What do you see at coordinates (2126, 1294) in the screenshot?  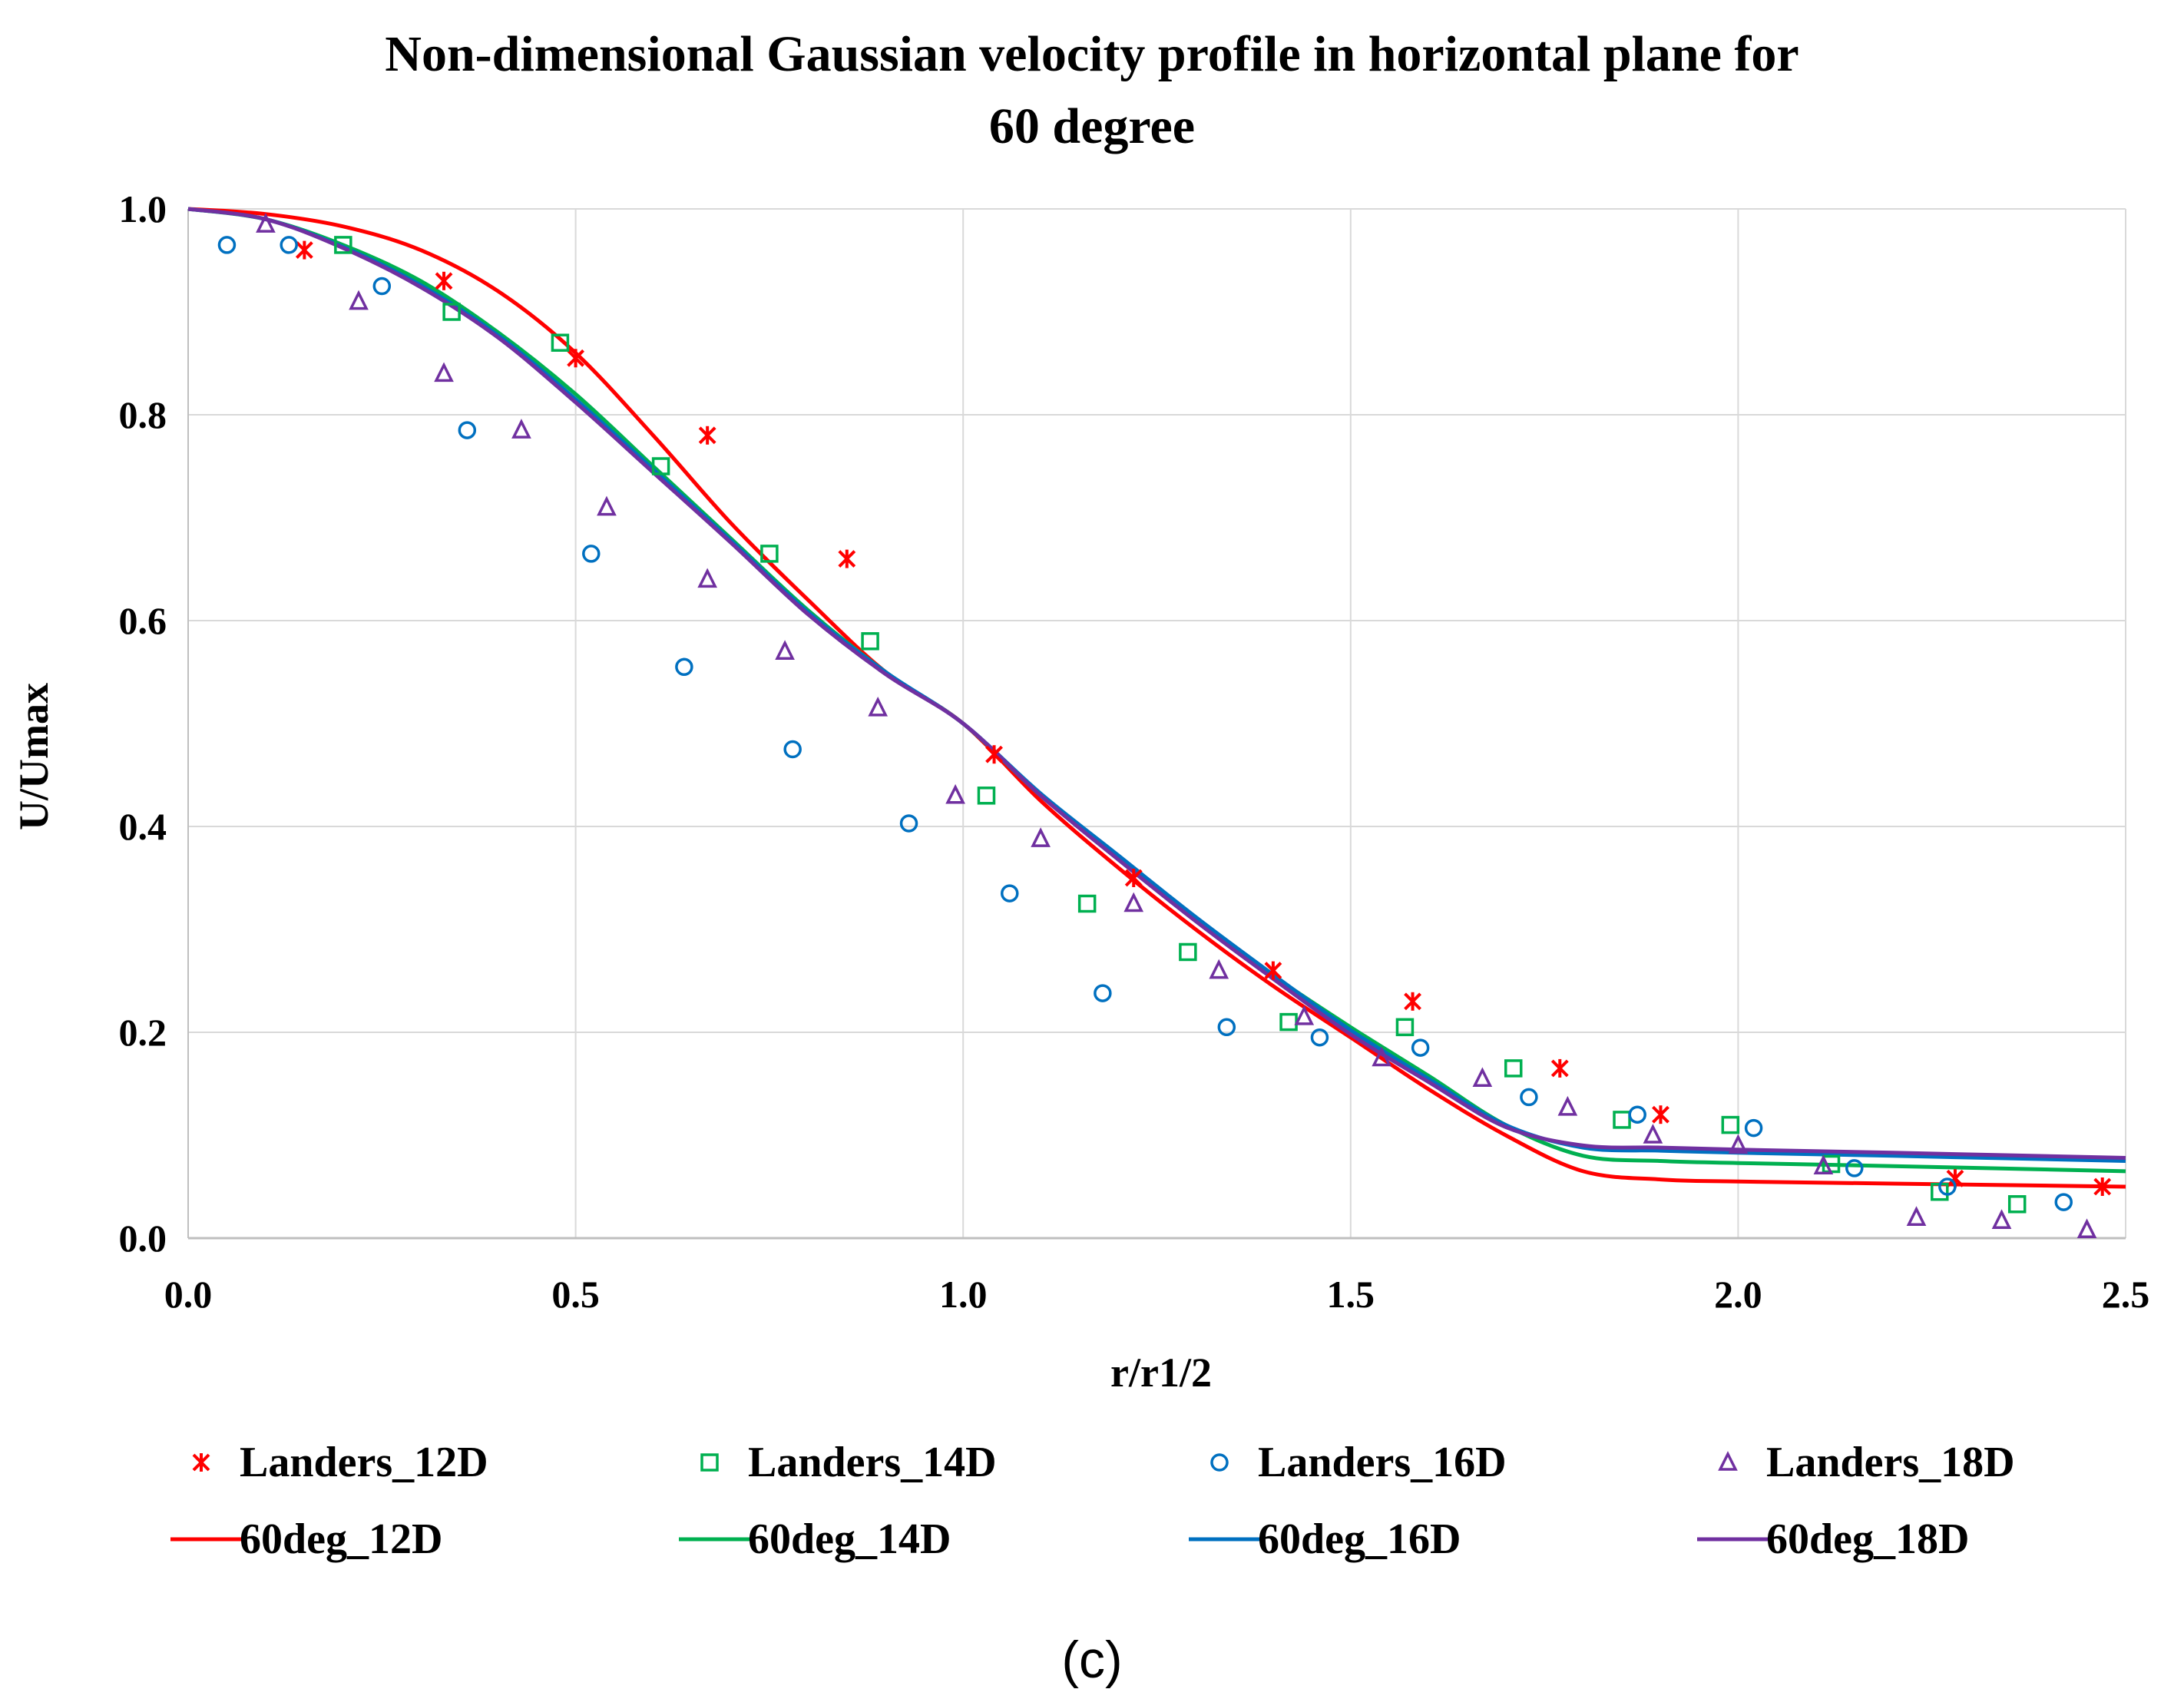 I see `x-tick-label: 2.5` at bounding box center [2126, 1294].